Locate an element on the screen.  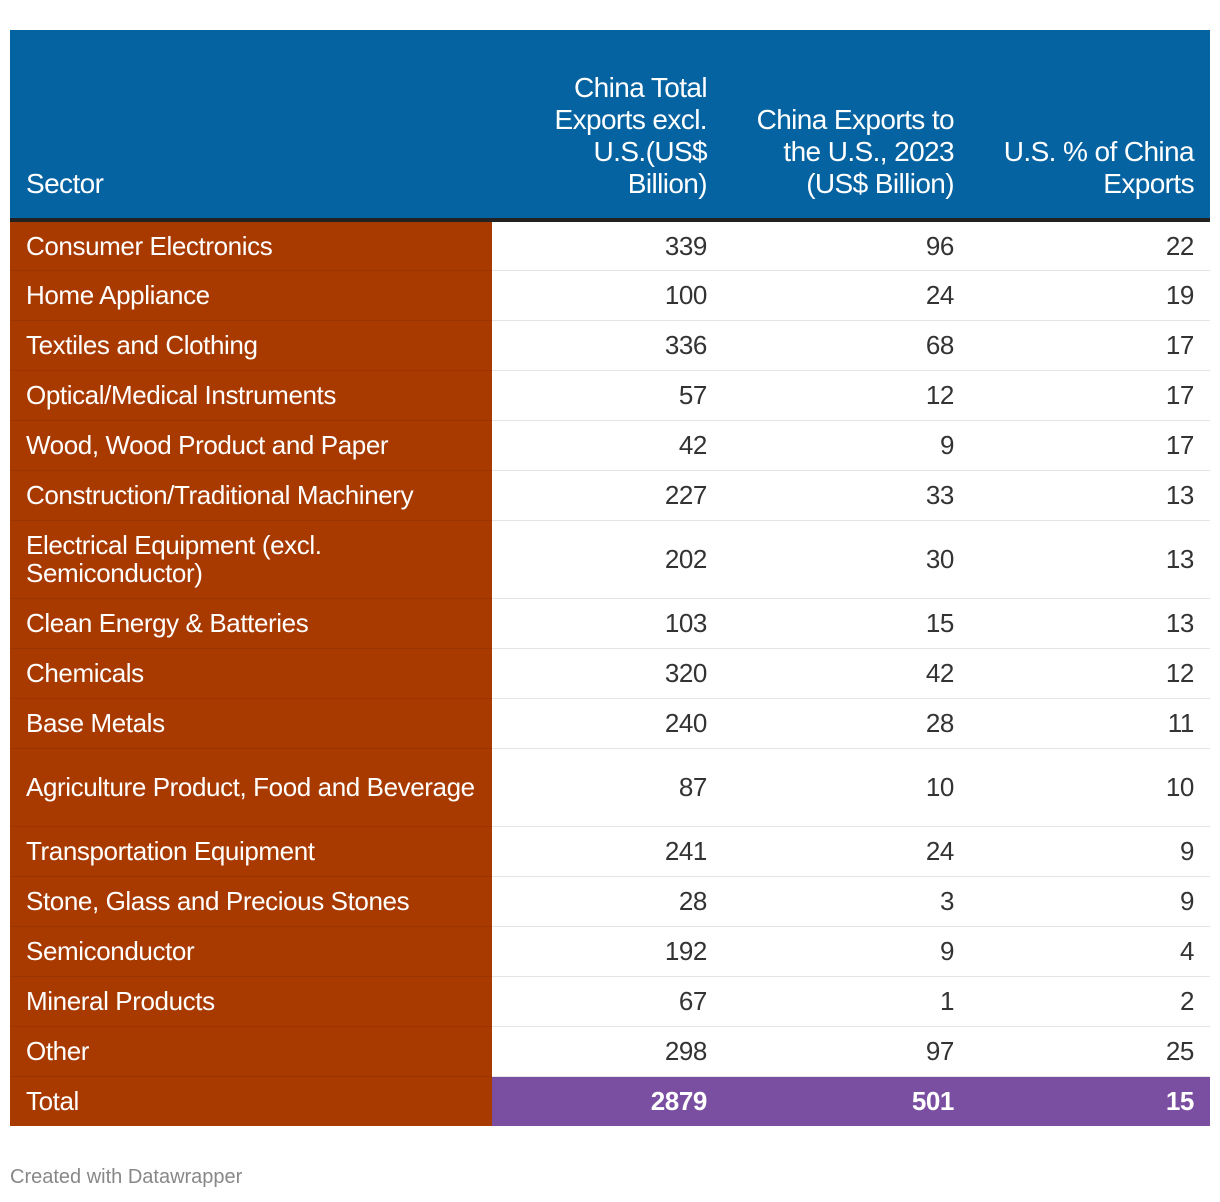
table-row: Optical/Medical Instruments 57 12 17 is located at coordinates (610, 395).